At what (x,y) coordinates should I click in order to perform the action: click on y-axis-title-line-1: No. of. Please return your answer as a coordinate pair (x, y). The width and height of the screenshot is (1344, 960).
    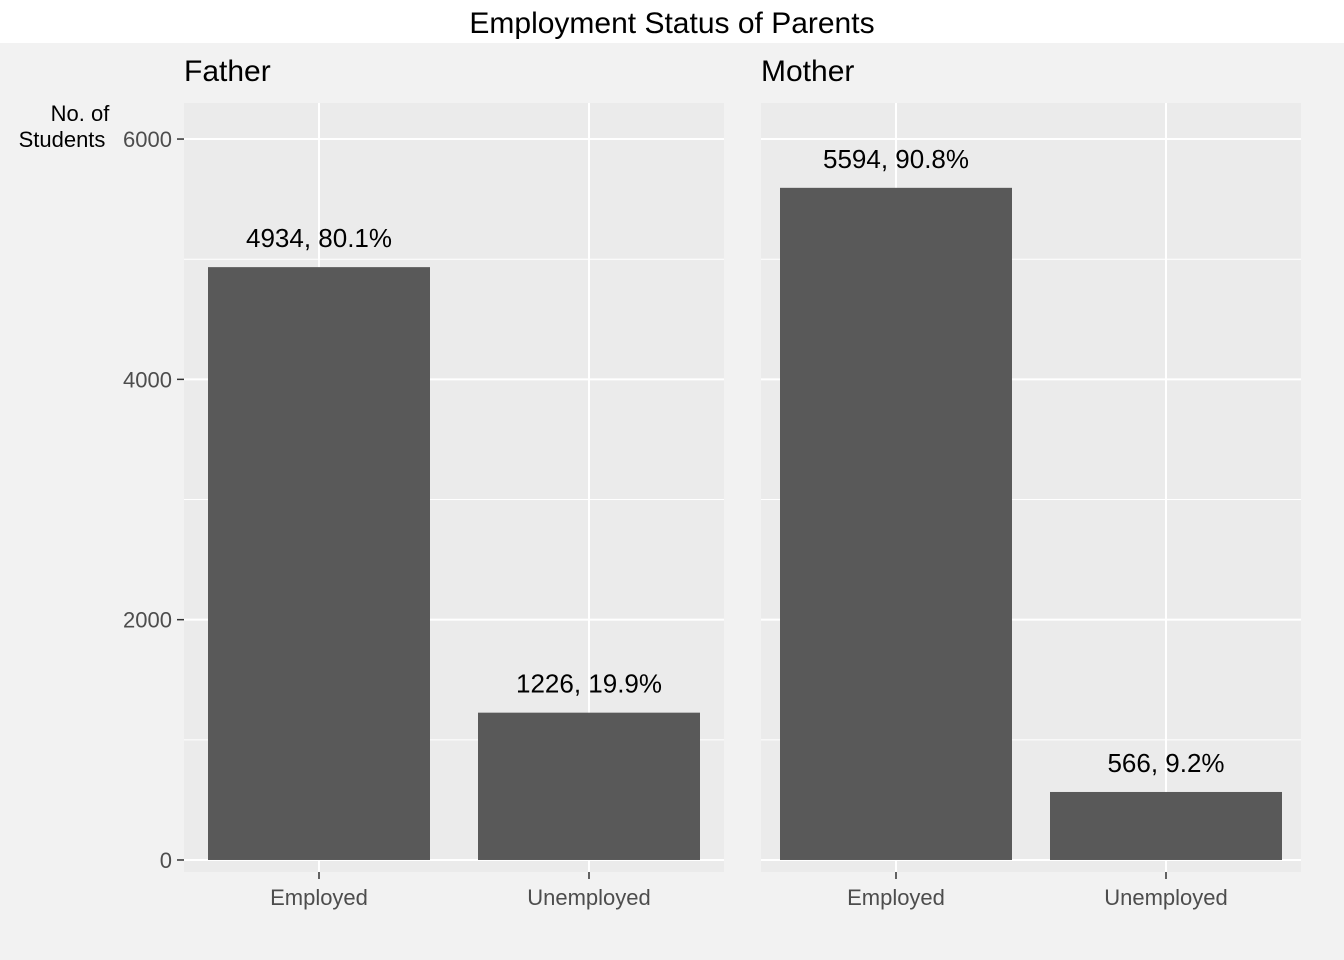
    Looking at the image, I should click on (81, 113).